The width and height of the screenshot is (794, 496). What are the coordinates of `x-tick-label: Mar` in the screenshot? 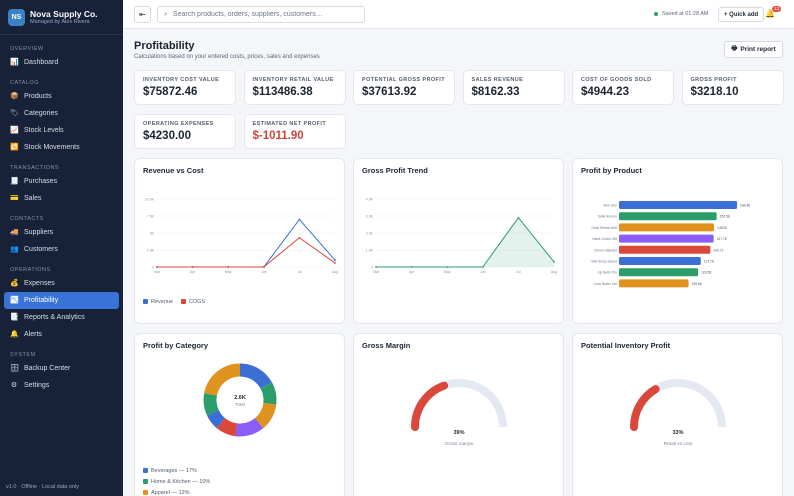 It's located at (376, 272).